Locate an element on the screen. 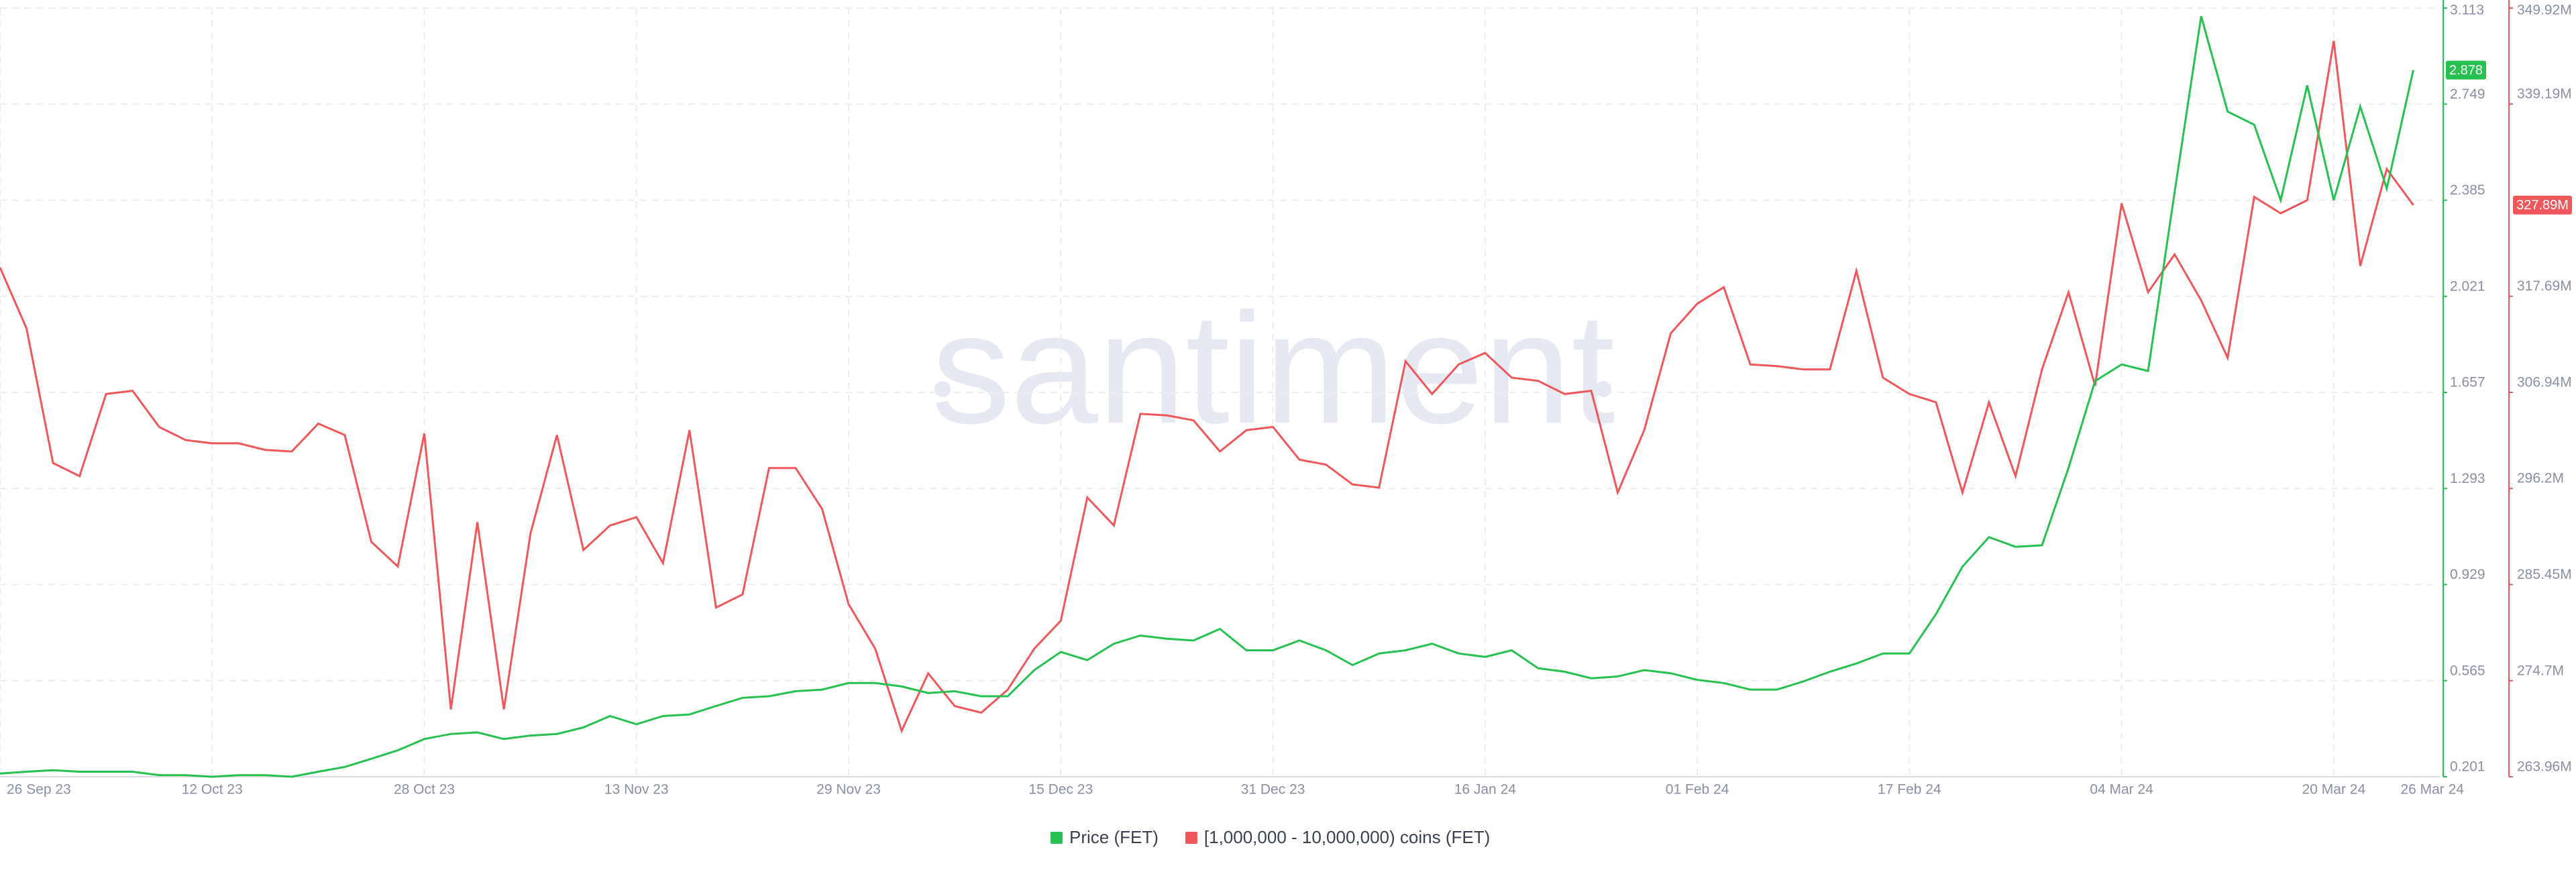 The width and height of the screenshot is (2576, 872). x-tick-label: 20 Mar 24 is located at coordinates (2334, 790).